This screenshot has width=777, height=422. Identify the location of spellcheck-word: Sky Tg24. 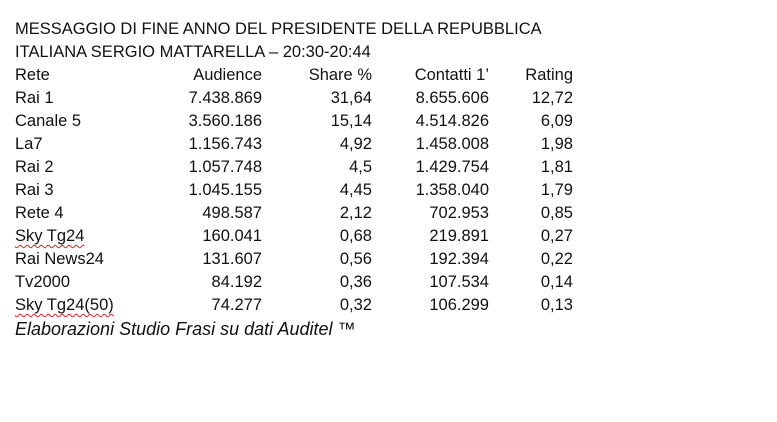
(50, 236).